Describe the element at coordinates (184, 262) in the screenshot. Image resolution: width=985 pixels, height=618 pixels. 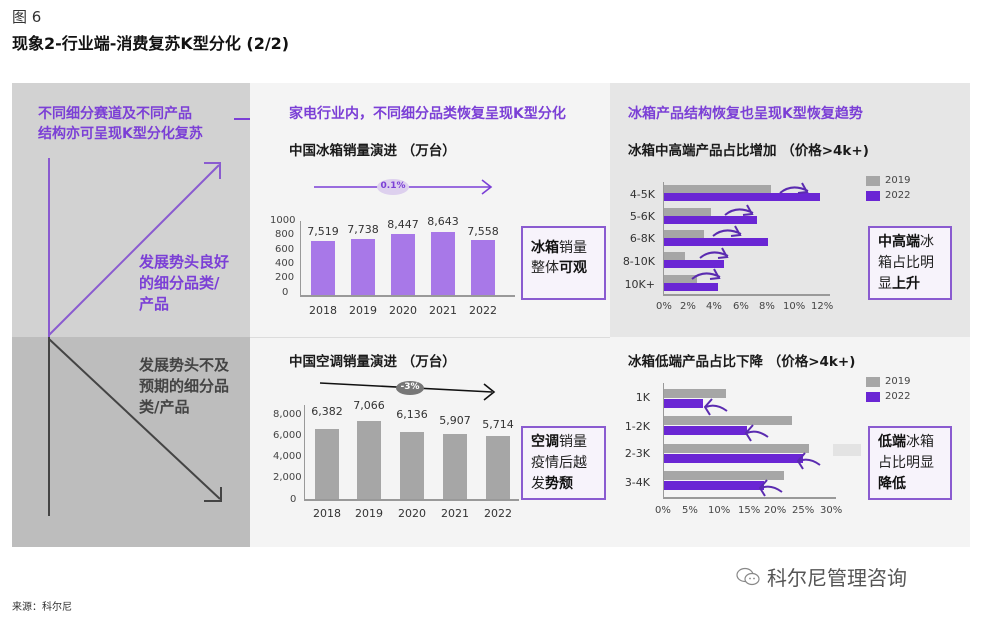
I see `up-label-line: 发展势头良好` at that location.